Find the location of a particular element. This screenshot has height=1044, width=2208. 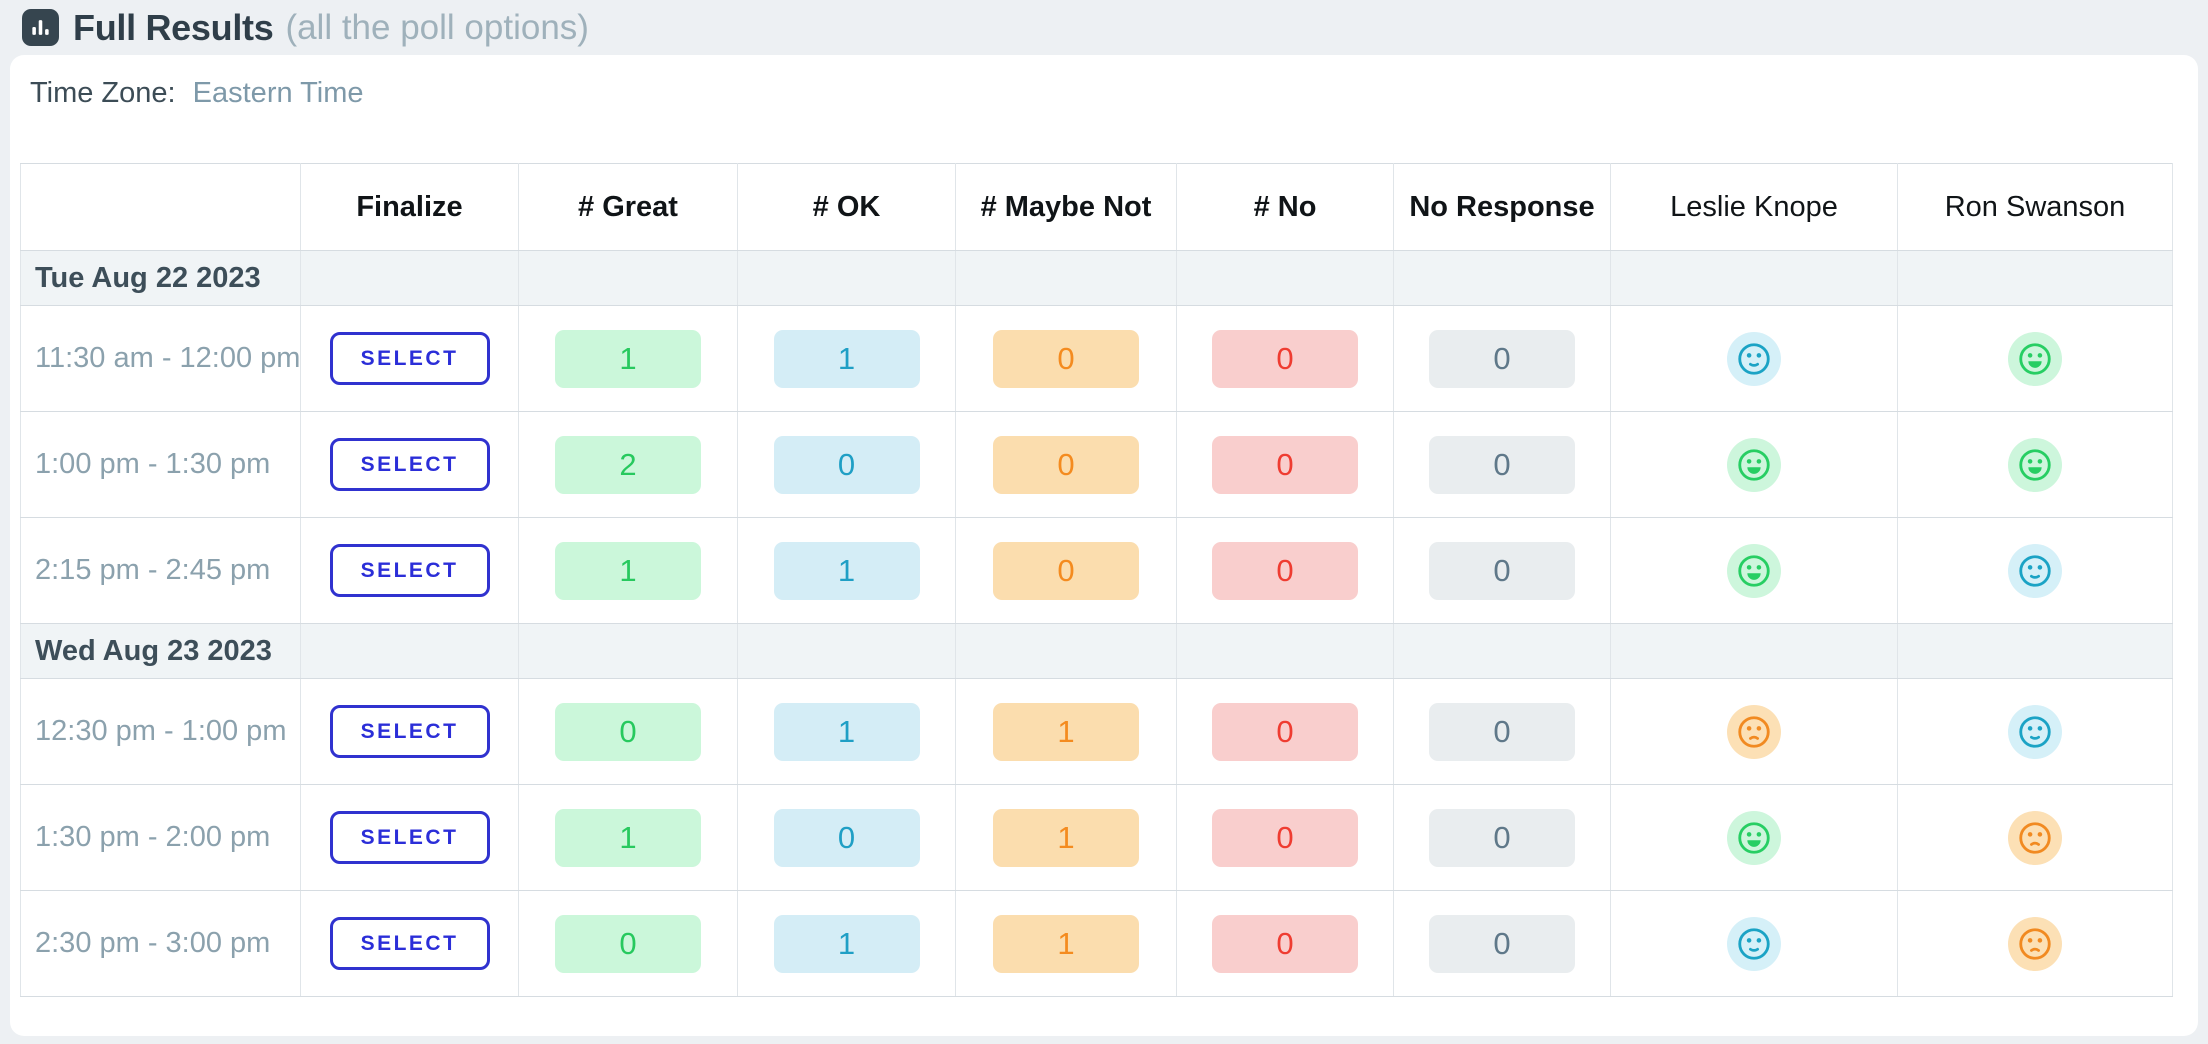

time-slot-label: 1:00 pm - 1:30 pm is located at coordinates (160, 464).